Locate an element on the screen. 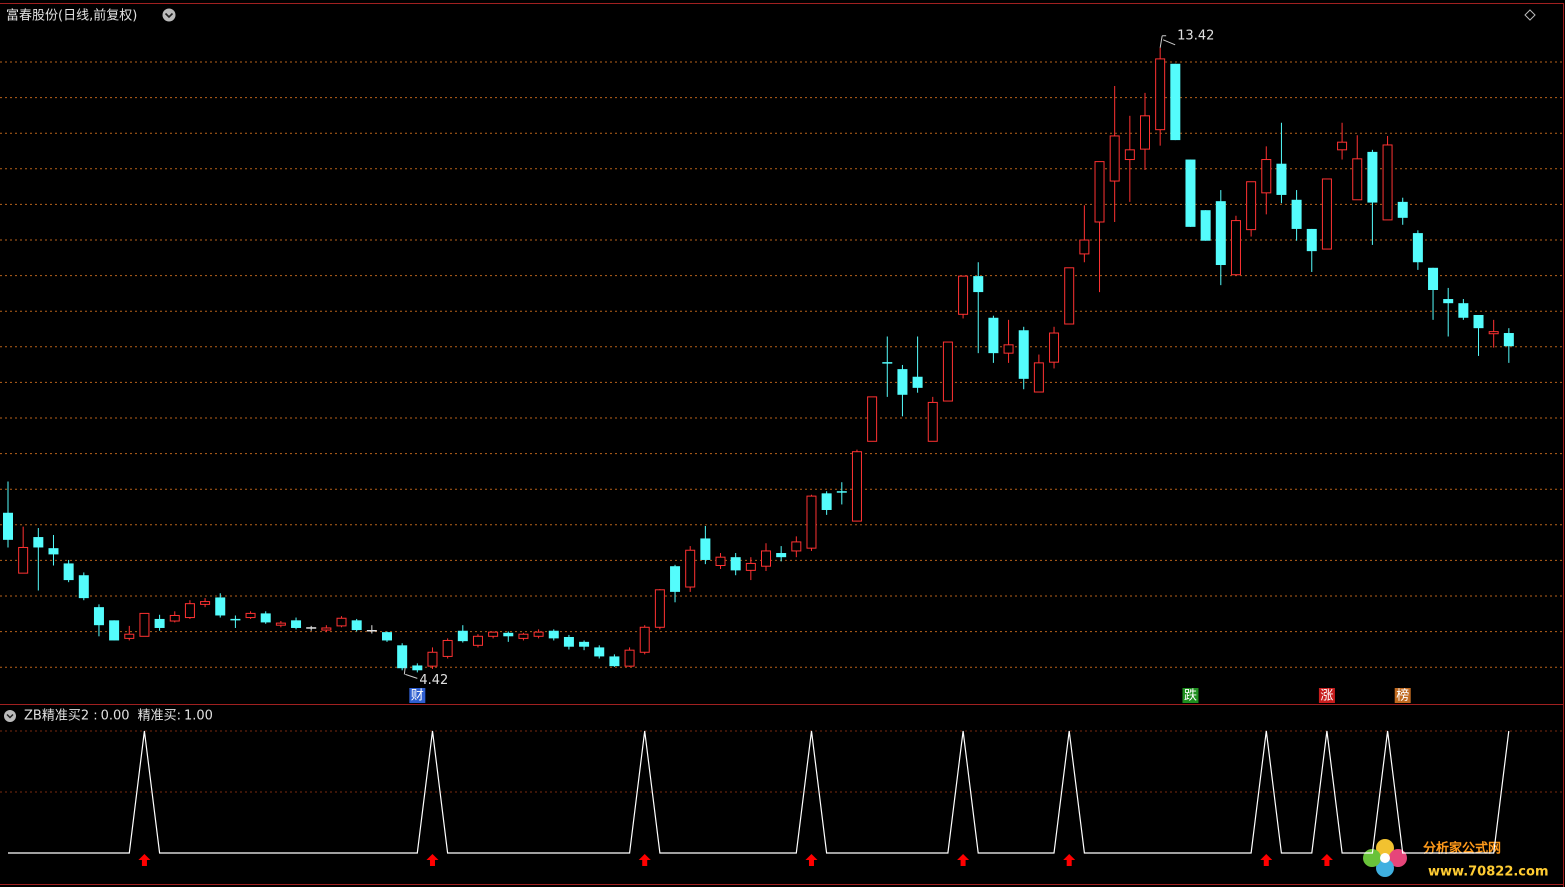  low-pointer is located at coordinates (410, 672).